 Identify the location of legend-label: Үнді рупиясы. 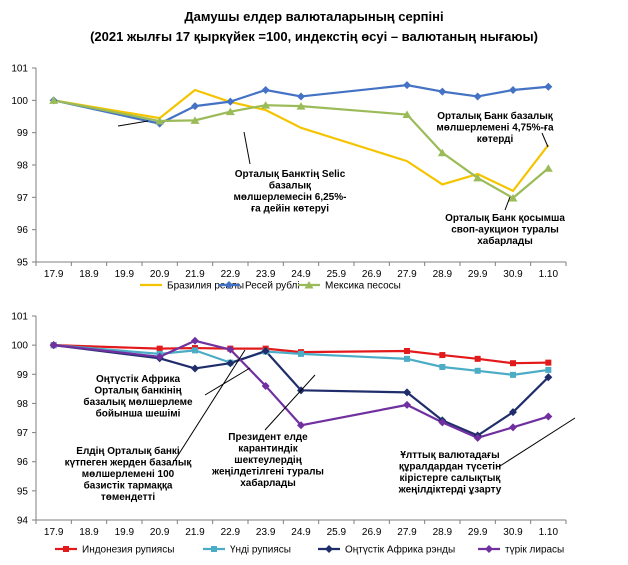
(260, 550).